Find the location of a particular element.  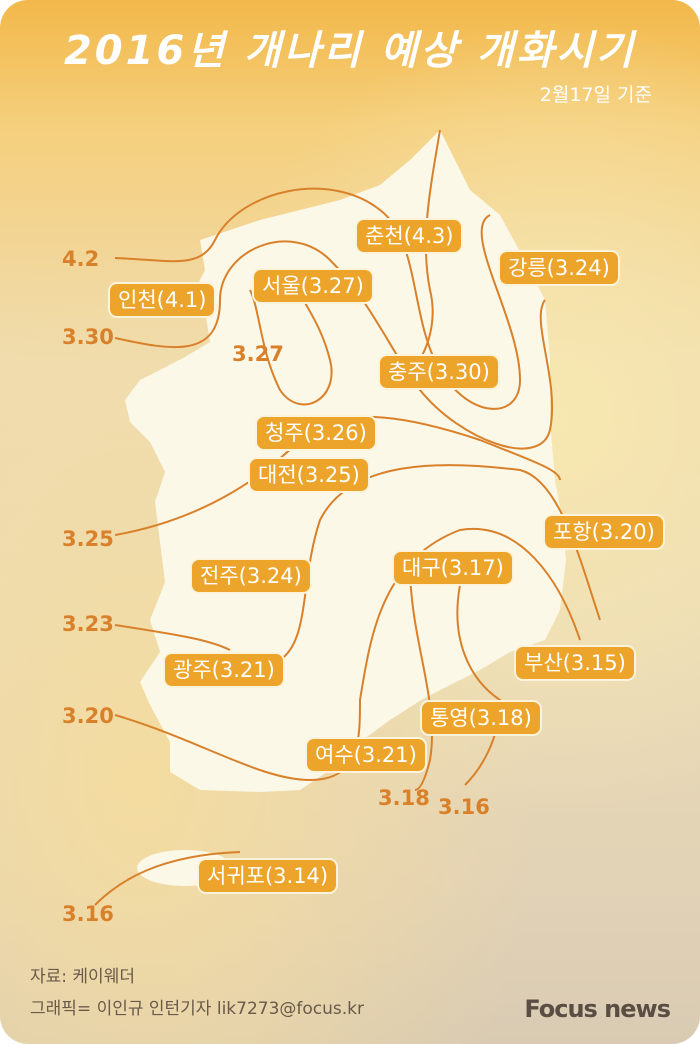

subtitle: 2월17일 기준 is located at coordinates (595, 95).